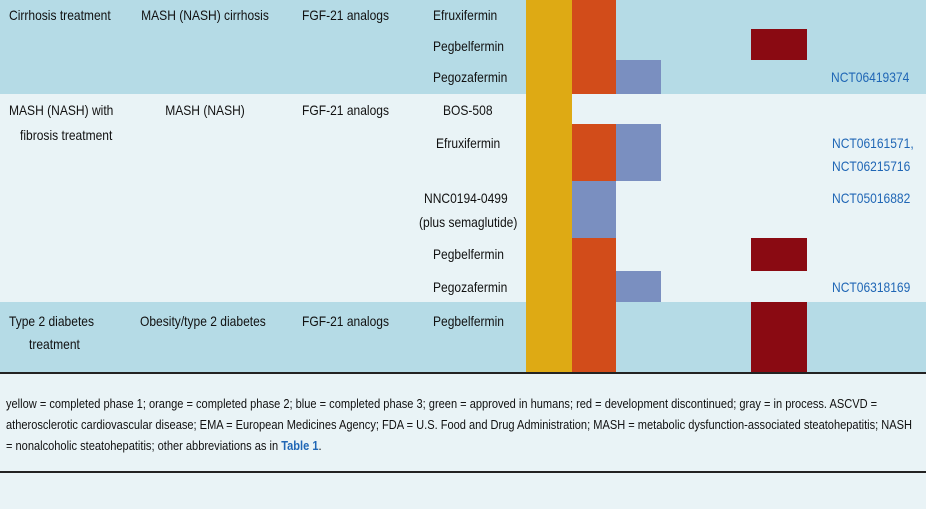 This screenshot has height=509, width=926. I want to click on disease-cirrhosis: MASH (NASH) cirrhosis, so click(205, 15).